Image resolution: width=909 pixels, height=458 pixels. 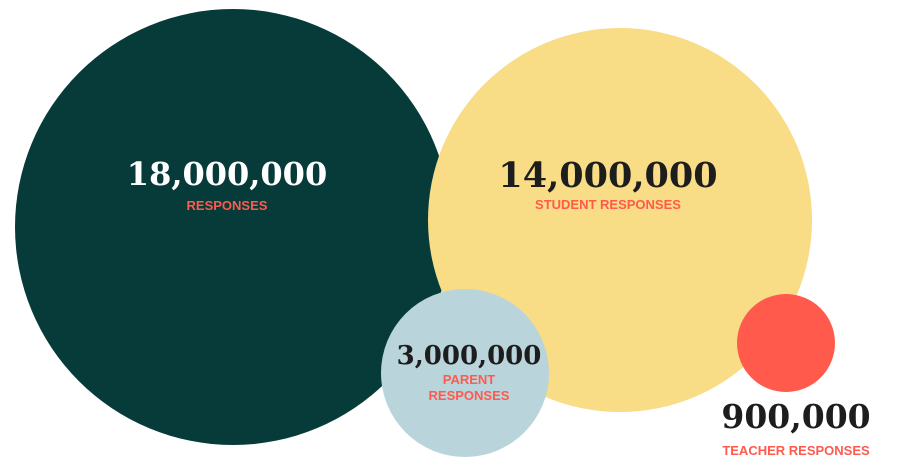 What do you see at coordinates (796, 450) in the screenshot?
I see `teacher-responses-caption-line: TEACHER RESPONSES` at bounding box center [796, 450].